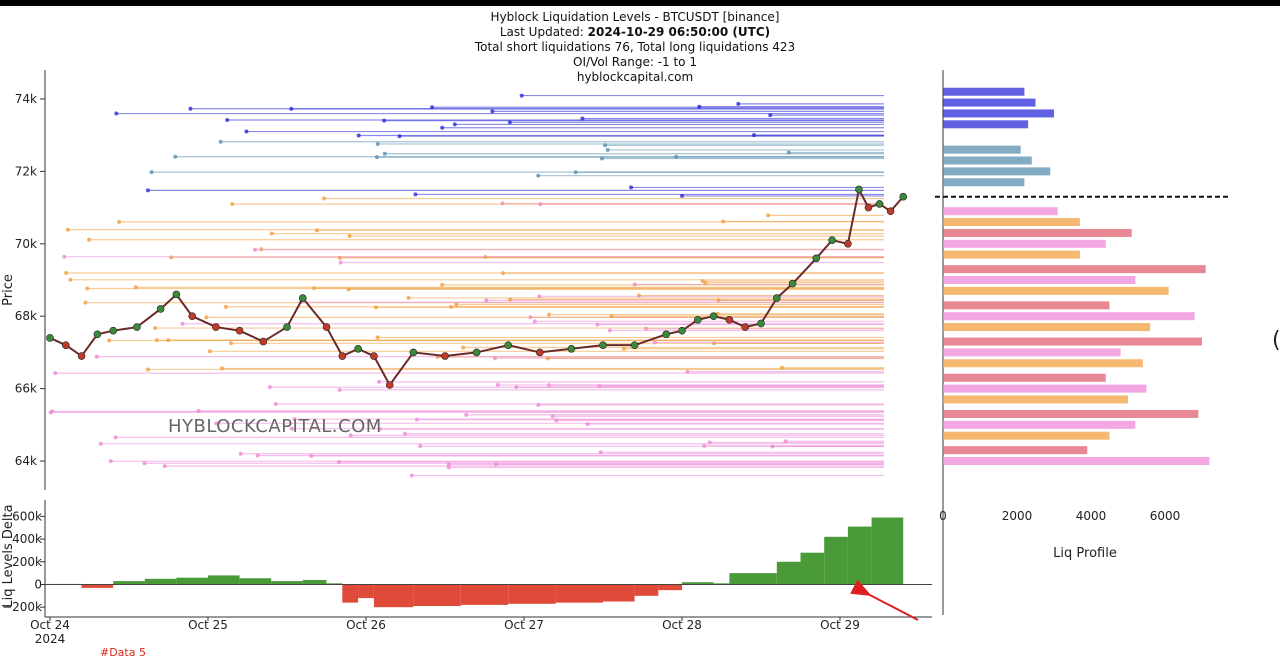  I want to click on footnote: #Data 5, so click(123, 652).